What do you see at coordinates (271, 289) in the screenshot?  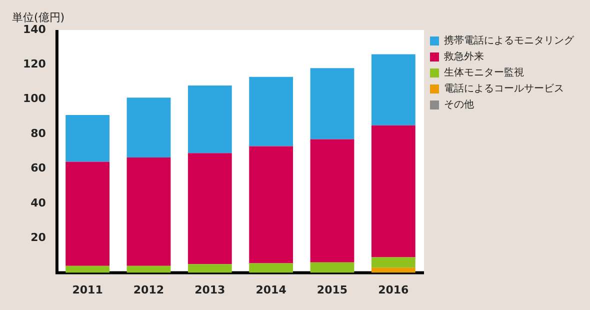 I see `x-tick-label: 2014` at bounding box center [271, 289].